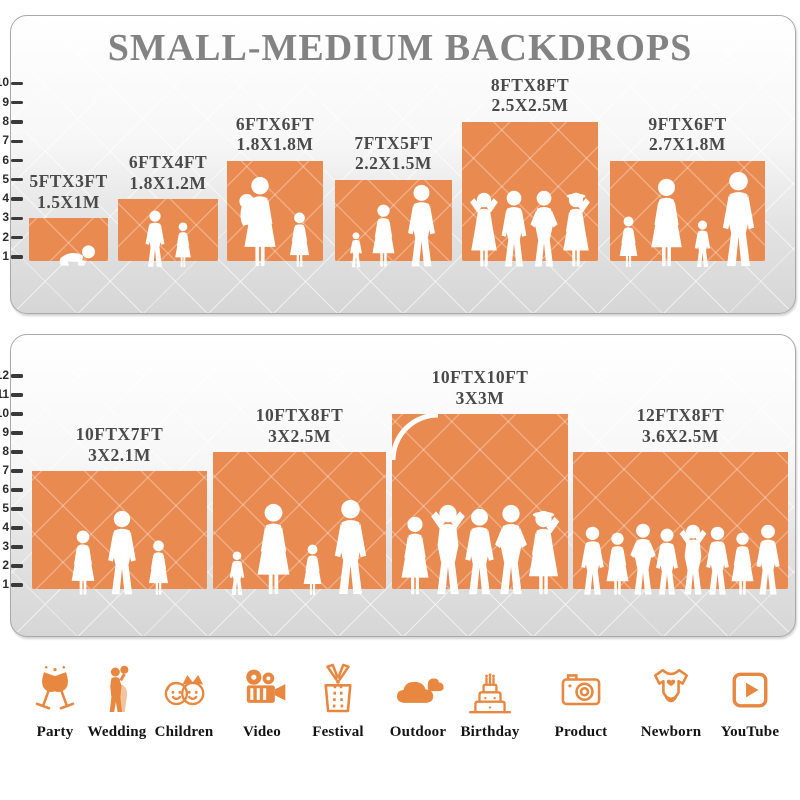 Image resolution: width=800 pixels, height=800 pixels. I want to click on backdrop-size-ft: 10FTX7FT, so click(119, 434).